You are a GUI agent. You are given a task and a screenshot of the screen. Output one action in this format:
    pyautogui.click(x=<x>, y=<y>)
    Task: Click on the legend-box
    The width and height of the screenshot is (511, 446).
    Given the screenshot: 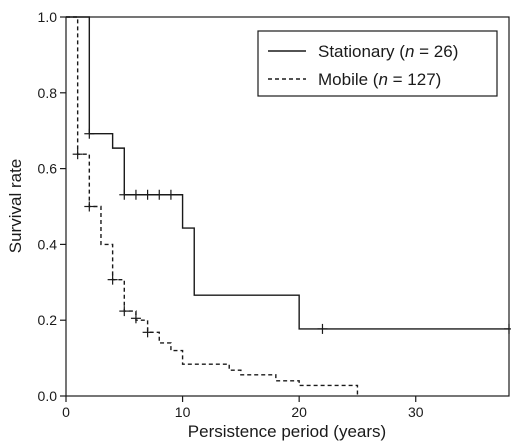 What is the action you would take?
    pyautogui.click(x=377, y=63)
    